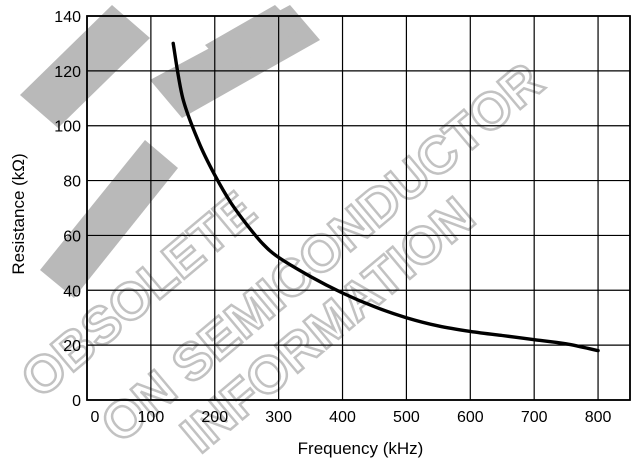 The height and width of the screenshot is (459, 633). What do you see at coordinates (67, 209) in the screenshot?
I see `y-axis-ticks: 0 20 40 60 80 100 120 140` at bounding box center [67, 209].